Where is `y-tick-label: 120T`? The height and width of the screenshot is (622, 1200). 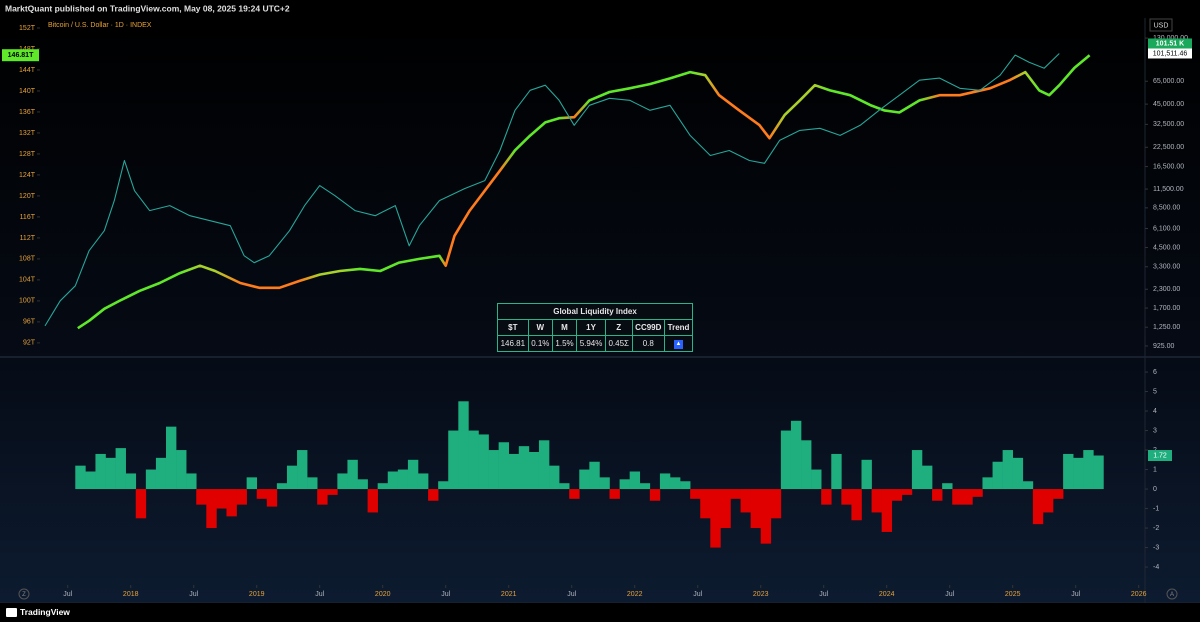 y-tick-label: 120T is located at coordinates (27, 196).